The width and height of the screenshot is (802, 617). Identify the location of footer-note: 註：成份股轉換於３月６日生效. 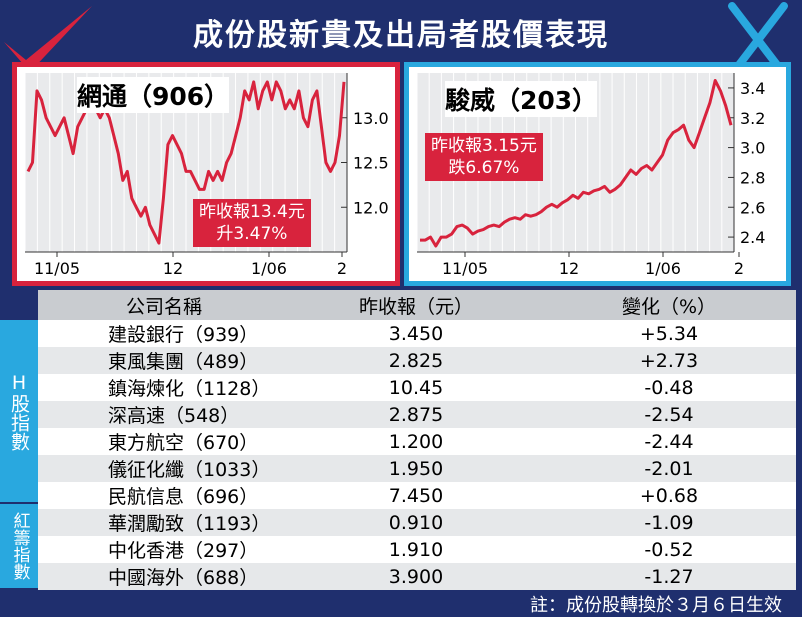
(656, 605).